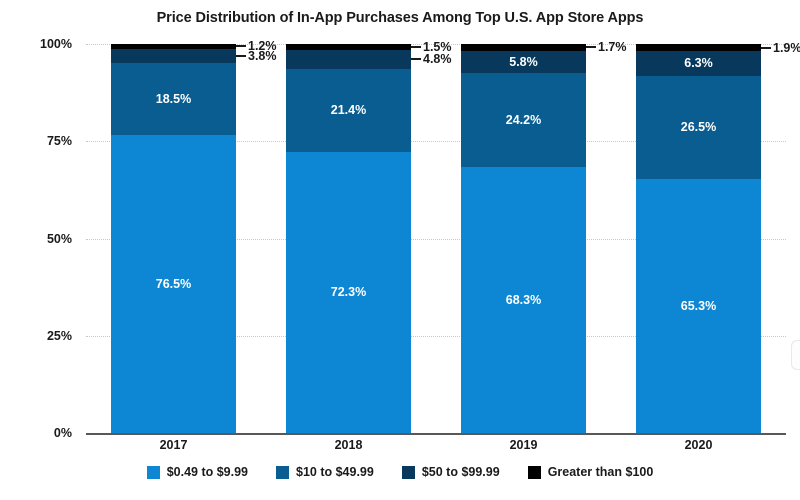 The image size is (800, 500). I want to click on bar-segment: 21.4%, so click(348, 110).